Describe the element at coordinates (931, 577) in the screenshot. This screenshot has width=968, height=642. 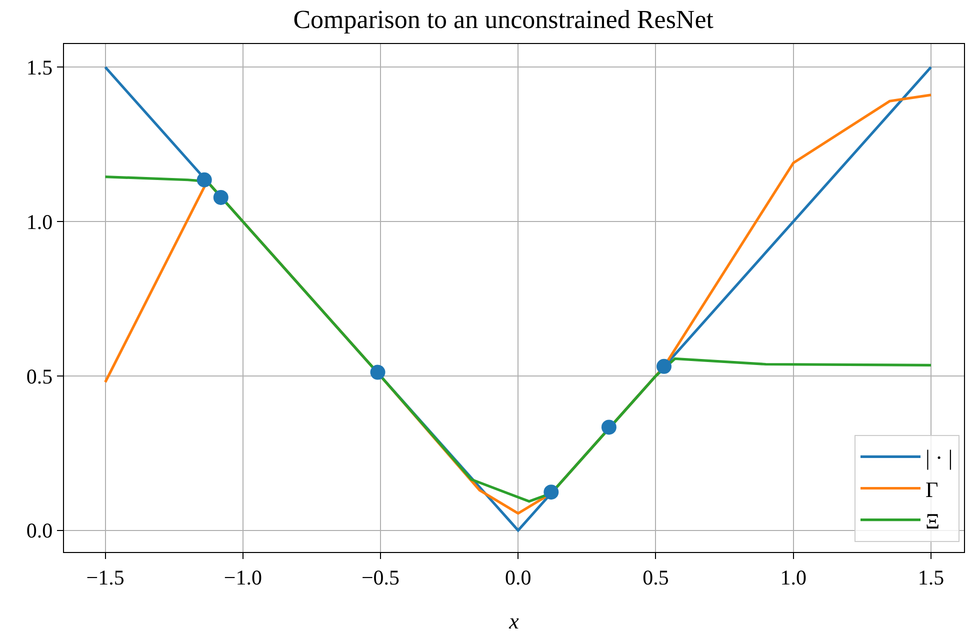
I see `x-tick-label: 1.5` at that location.